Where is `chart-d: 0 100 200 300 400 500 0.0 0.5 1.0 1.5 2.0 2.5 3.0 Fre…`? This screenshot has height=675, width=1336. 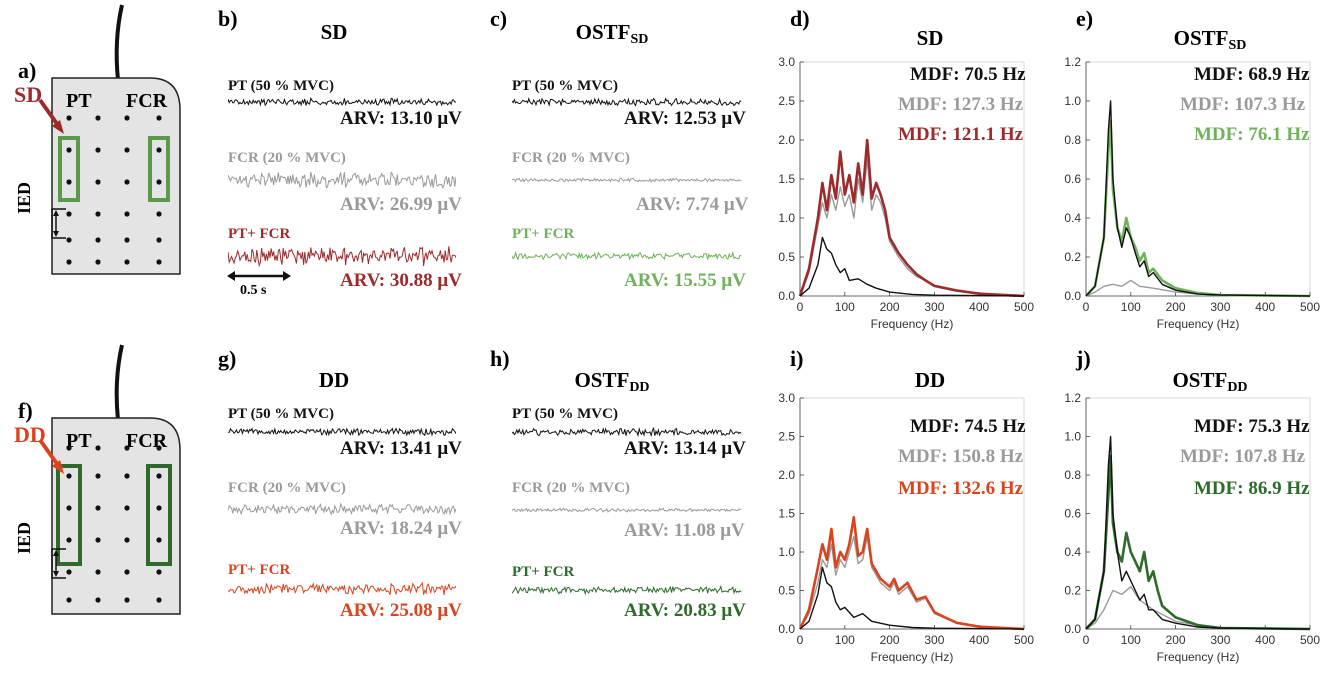 chart-d: 0 100 200 300 400 500 0.0 0.5 1.0 1.5 2.0 2.5 3.0 Fre… is located at coordinates (906, 193).